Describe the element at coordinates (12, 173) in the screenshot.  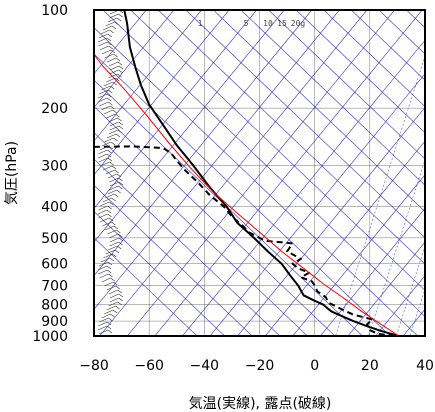
I see `y-axis-label: 気圧(hPa)` at that location.